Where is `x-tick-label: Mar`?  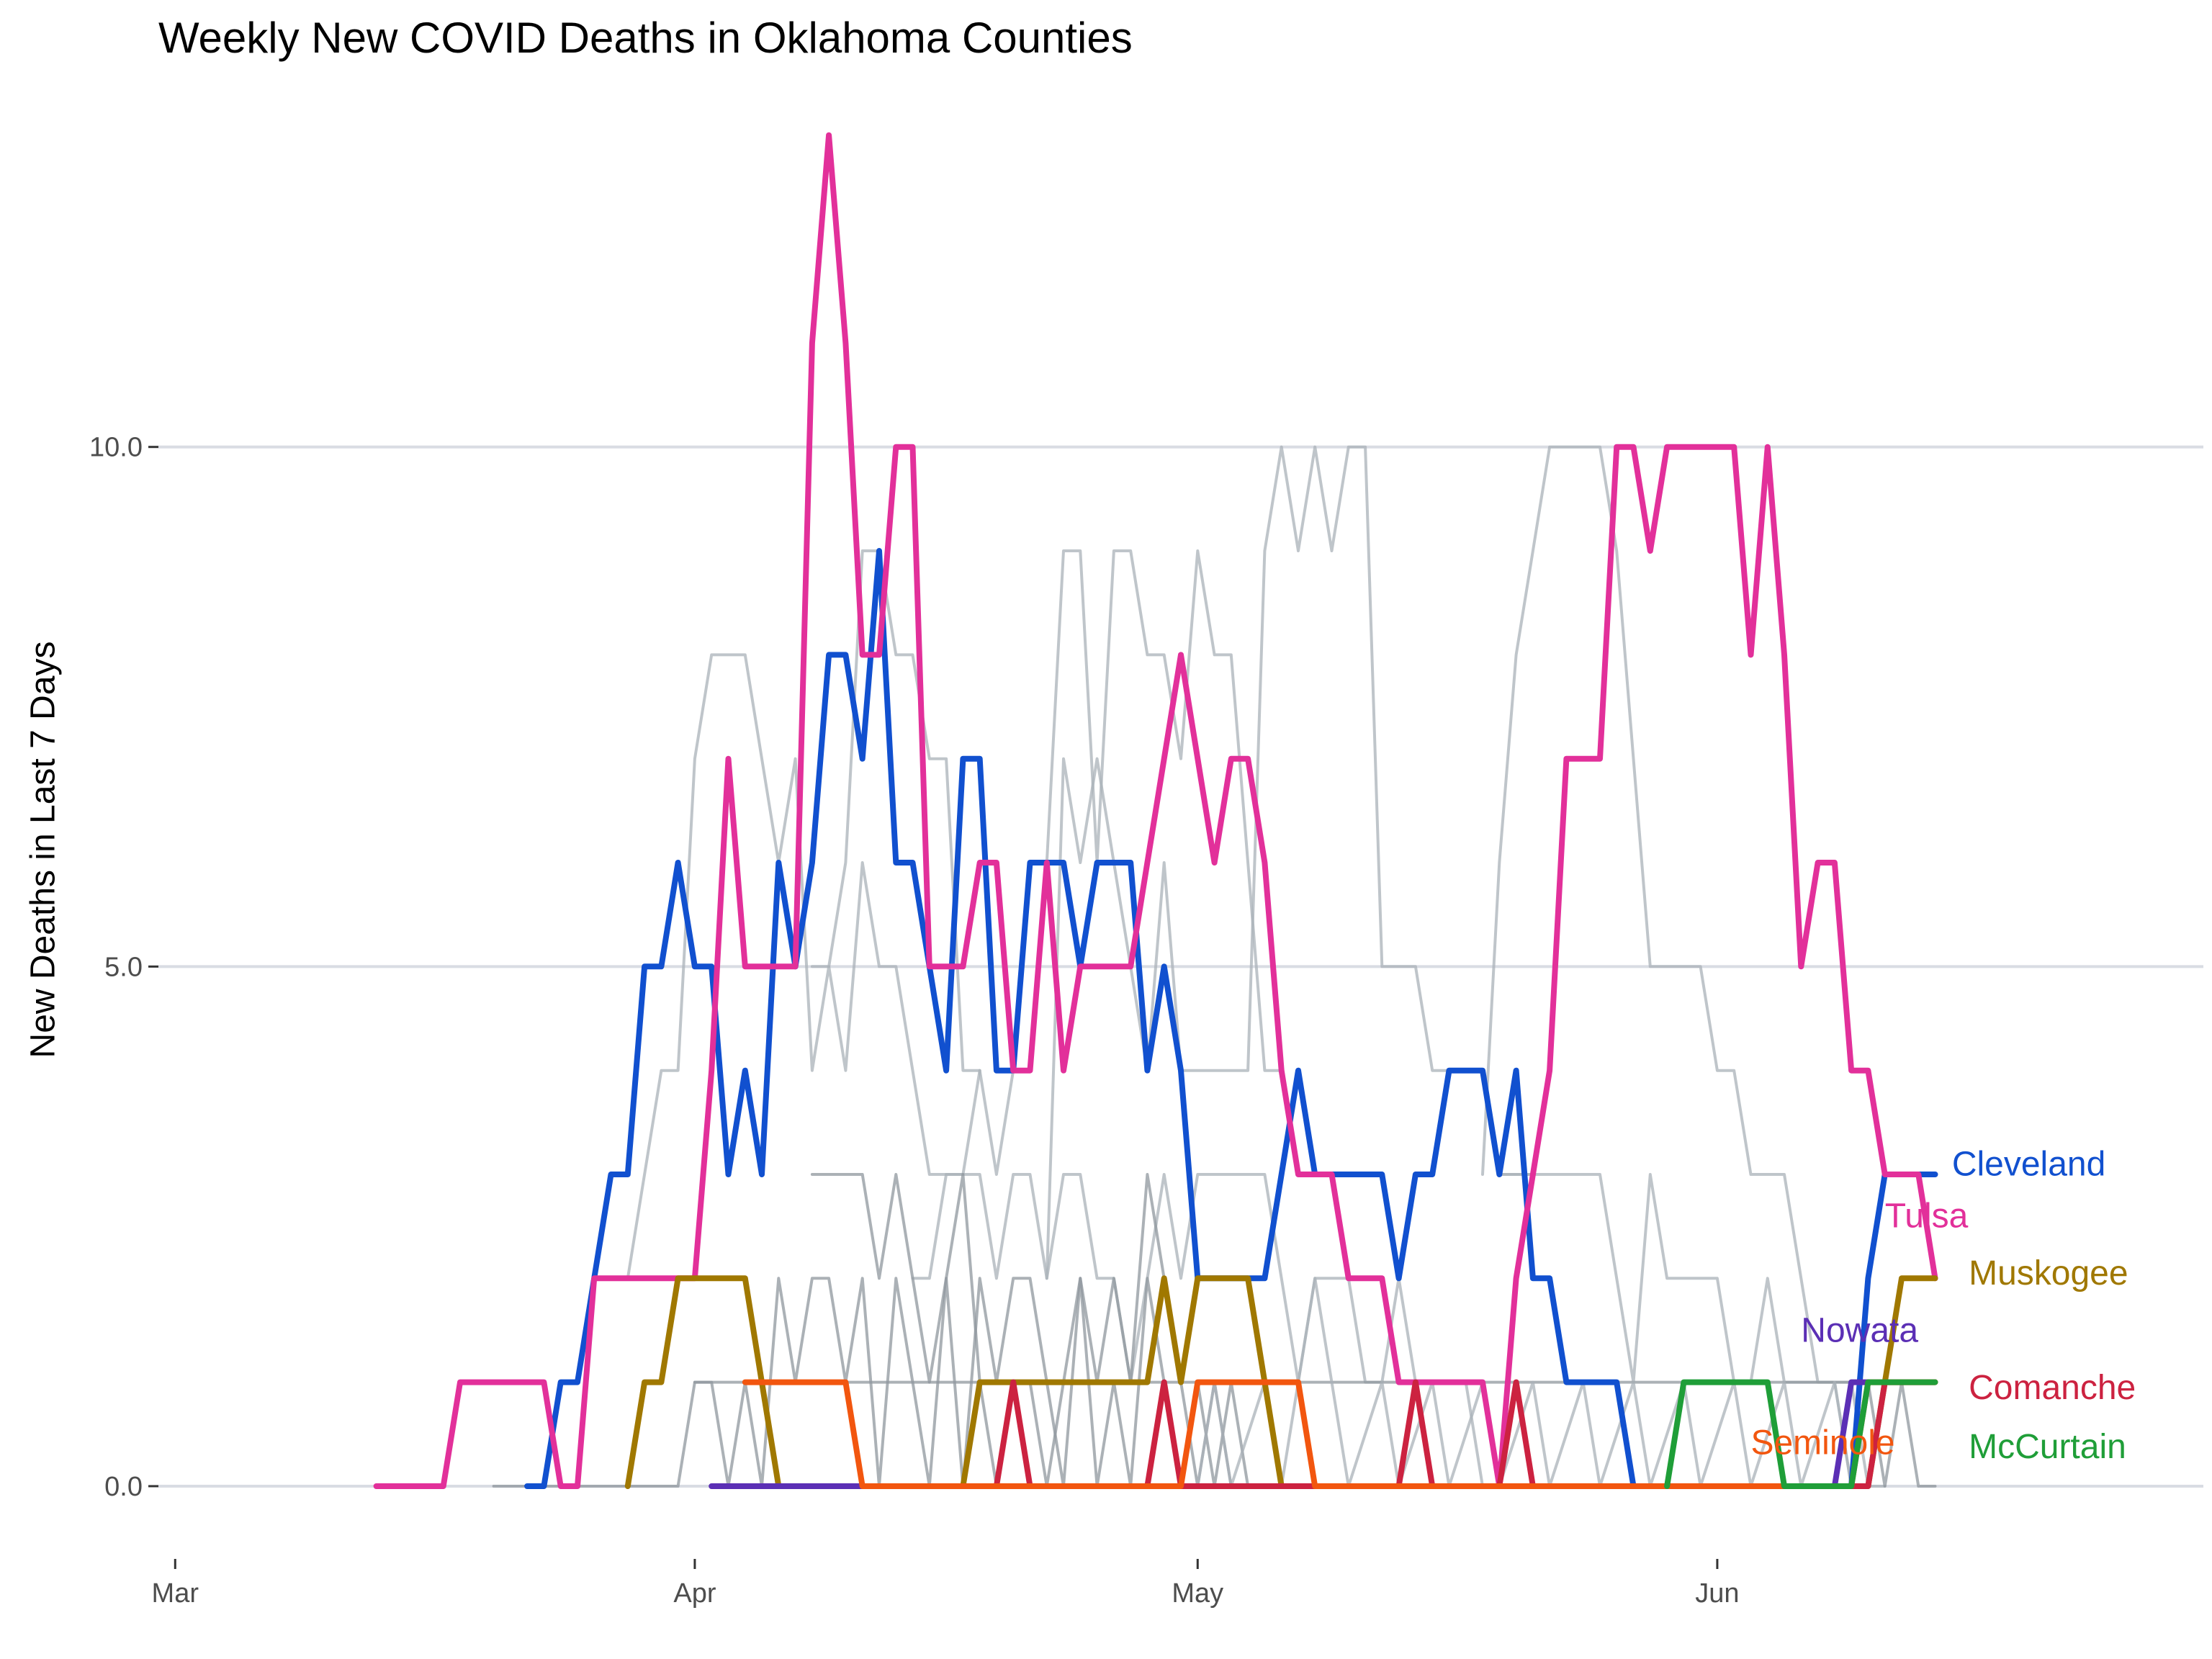 x-tick-label: Mar is located at coordinates (175, 1593).